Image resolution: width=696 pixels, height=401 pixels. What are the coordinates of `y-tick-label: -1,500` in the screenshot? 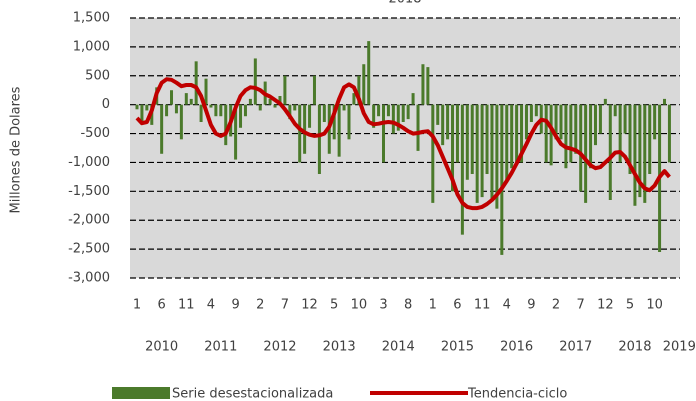 It's located at (89, 191).